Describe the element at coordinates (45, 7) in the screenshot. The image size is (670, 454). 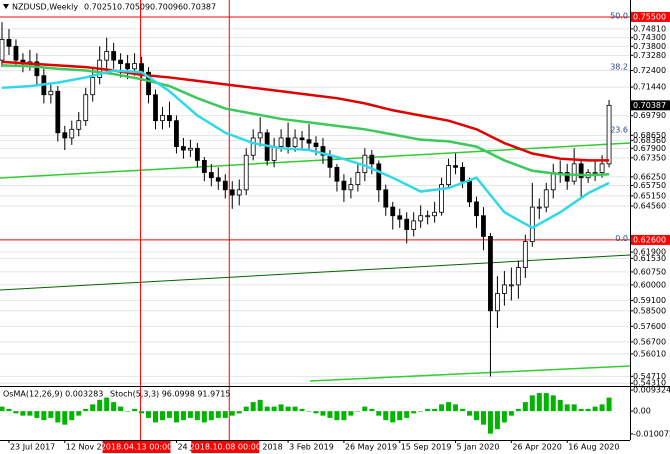
I see `chart-title: NZDUSD,Weekly` at that location.